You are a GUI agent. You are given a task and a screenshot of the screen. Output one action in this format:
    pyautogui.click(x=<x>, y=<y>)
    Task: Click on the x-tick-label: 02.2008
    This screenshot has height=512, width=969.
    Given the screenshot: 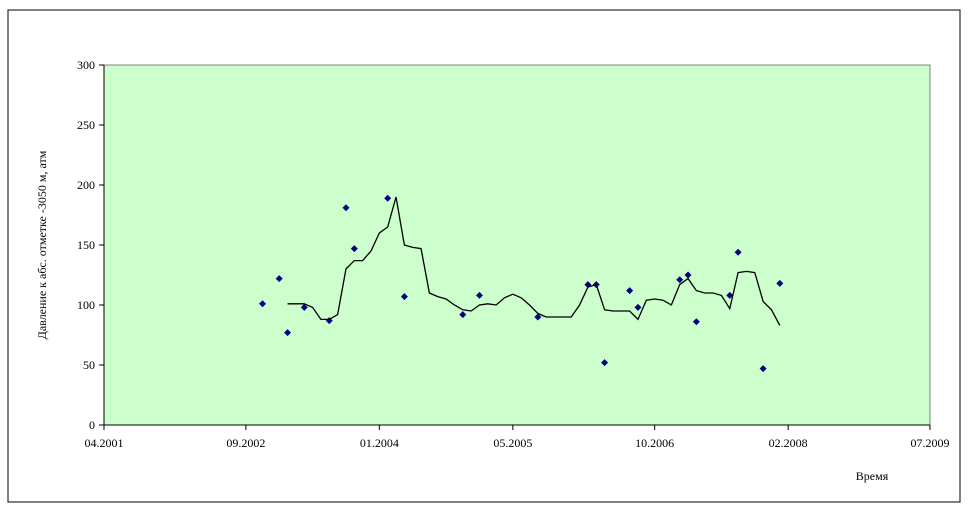 What is the action you would take?
    pyautogui.click(x=788, y=443)
    